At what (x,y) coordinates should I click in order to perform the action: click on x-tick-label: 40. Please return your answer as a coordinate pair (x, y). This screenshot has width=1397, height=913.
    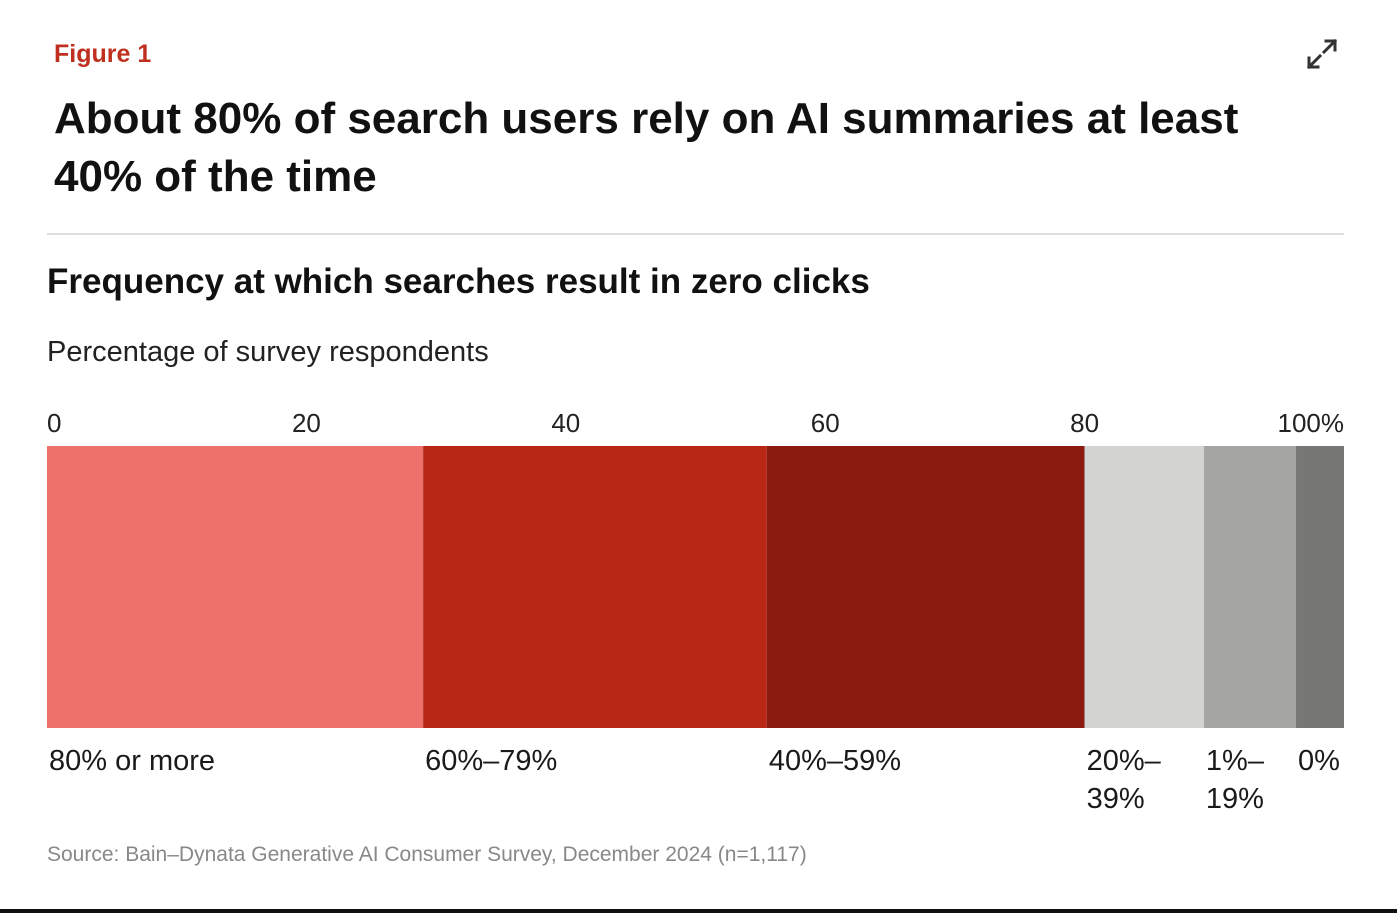
    Looking at the image, I should click on (565, 423).